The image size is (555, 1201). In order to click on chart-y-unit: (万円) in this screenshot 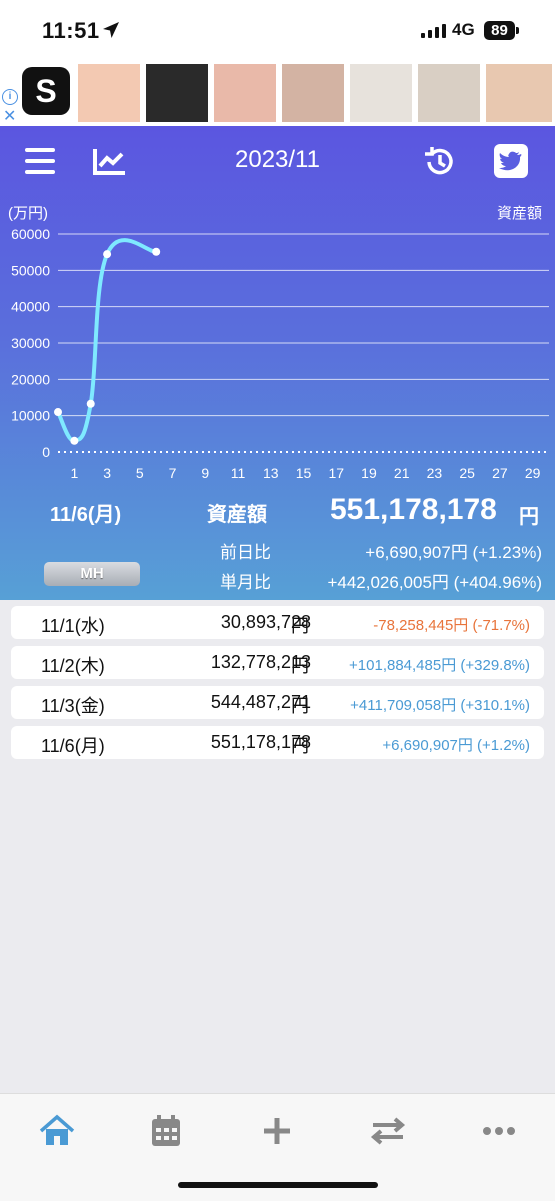, I will do `click(28, 213)`.